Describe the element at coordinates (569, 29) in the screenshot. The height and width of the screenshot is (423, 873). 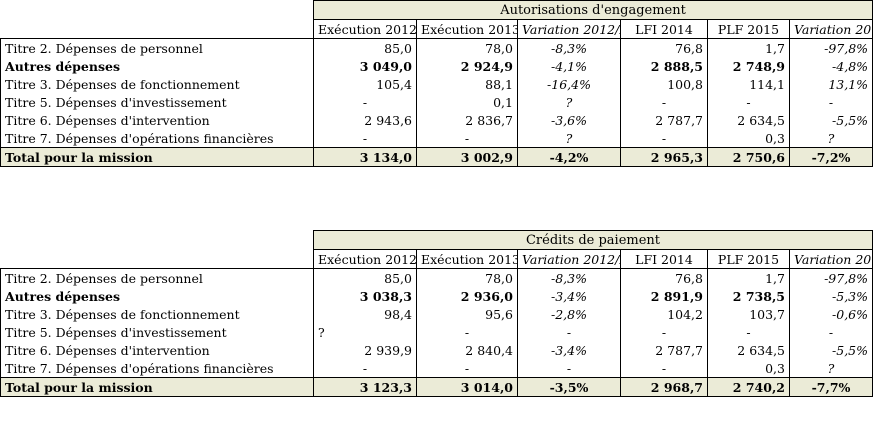
I see `column-header: Variation 2012/2013` at that location.